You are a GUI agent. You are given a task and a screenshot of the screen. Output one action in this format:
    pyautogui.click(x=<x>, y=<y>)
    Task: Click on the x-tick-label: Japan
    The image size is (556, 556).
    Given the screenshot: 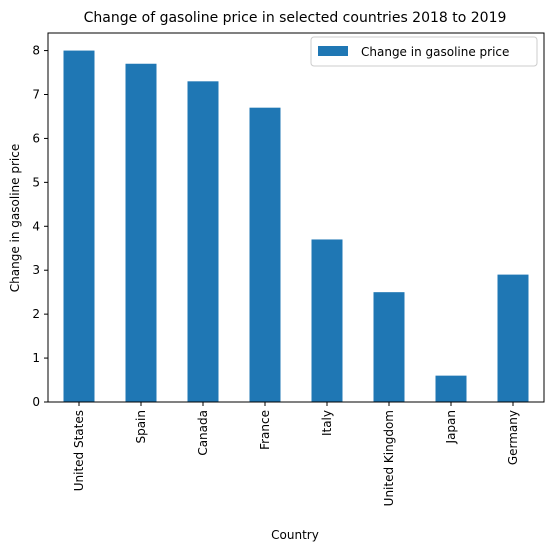 What is the action you would take?
    pyautogui.click(x=451, y=427)
    